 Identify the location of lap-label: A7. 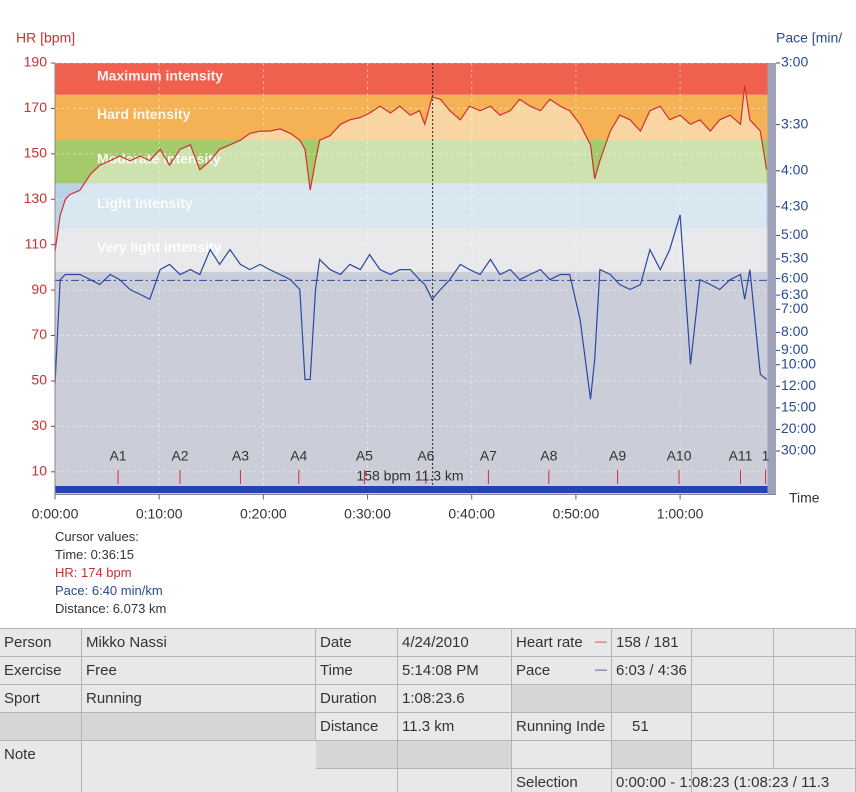
(488, 456).